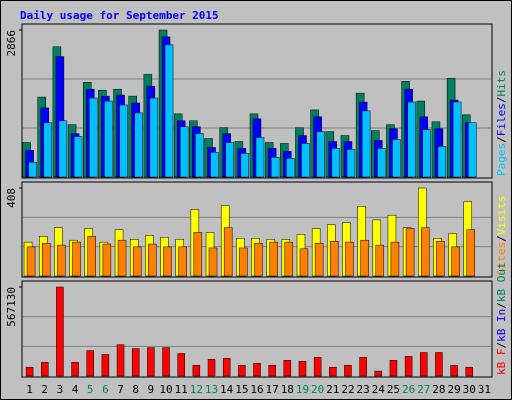 Image resolution: width=512 pixels, height=400 pixels. Describe the element at coordinates (302, 389) in the screenshot. I see `x-tick-label: 19` at that location.